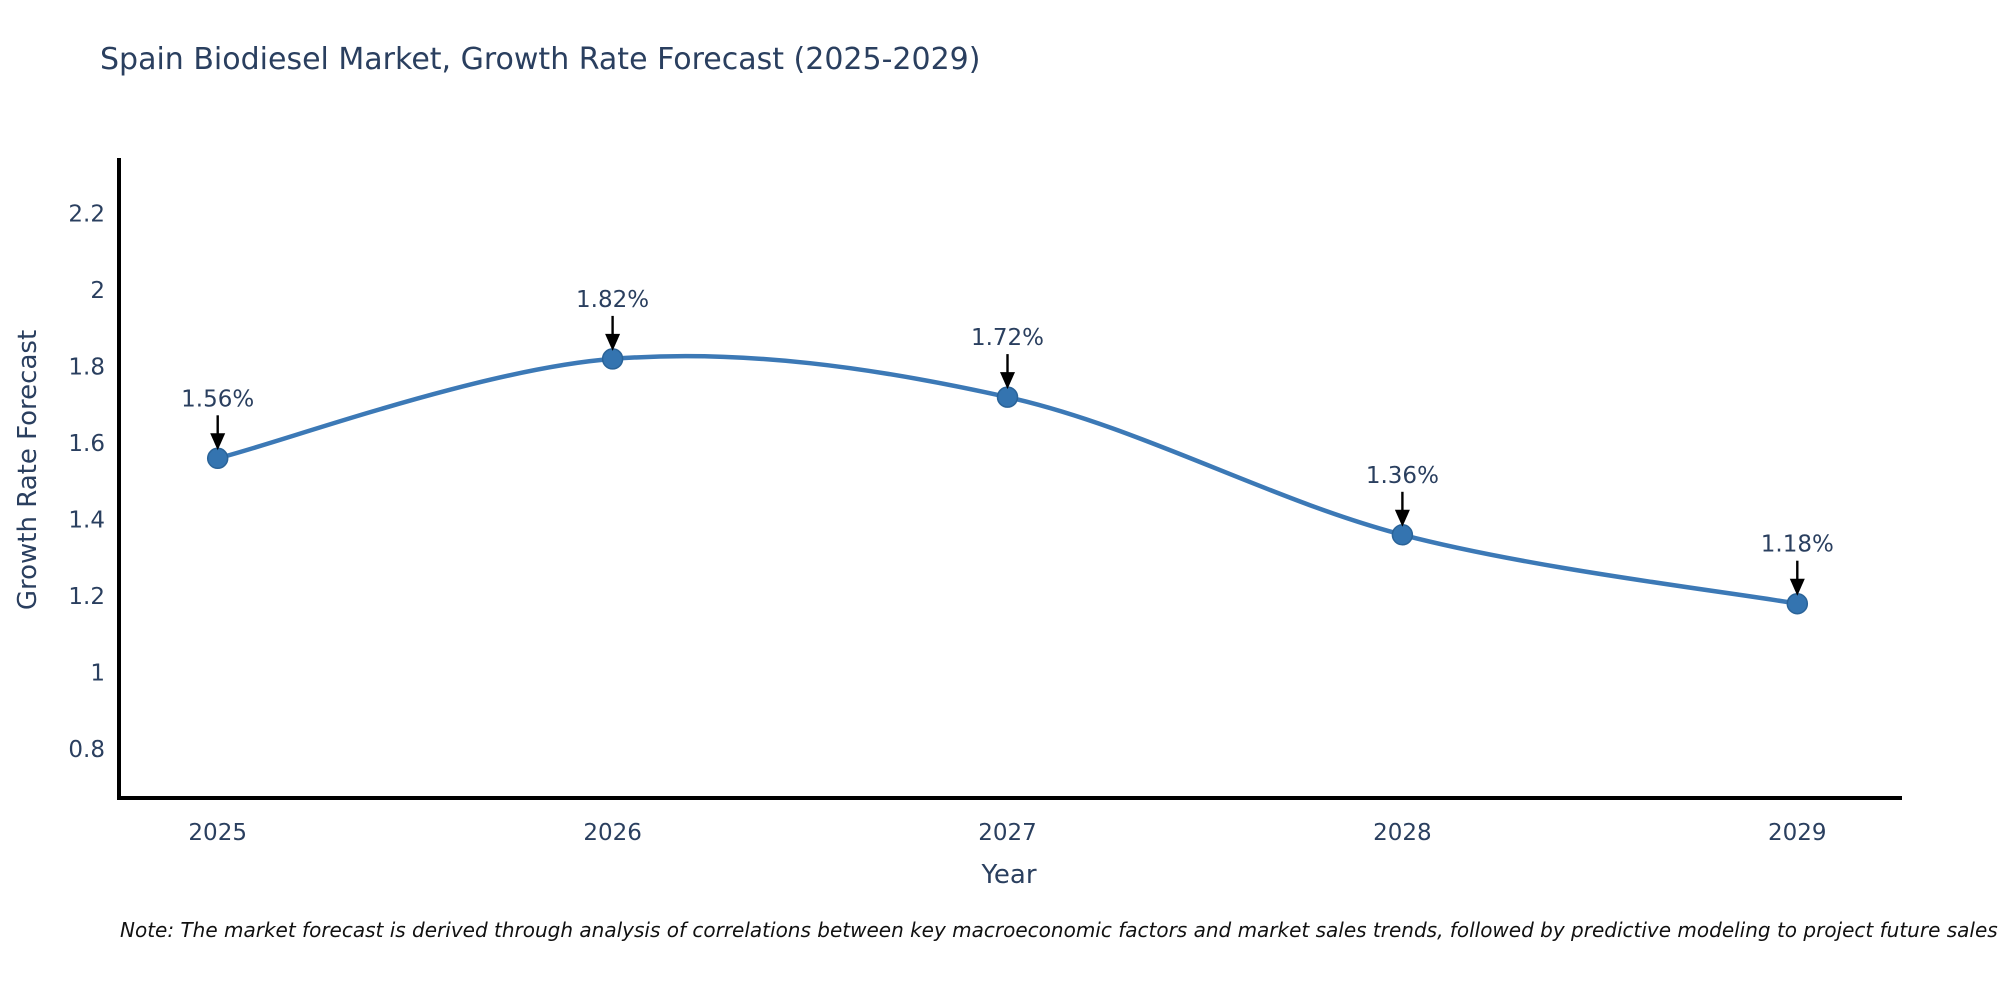  Describe the element at coordinates (86, 521) in the screenshot. I see `y-axis-tick-label: 1.4` at that location.